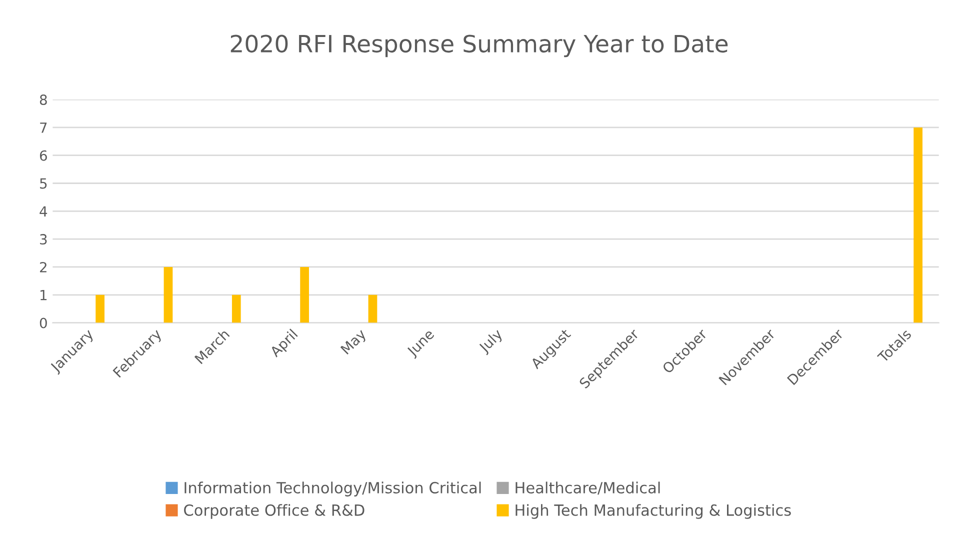 The image size is (958, 538). Describe the element at coordinates (43, 239) in the screenshot. I see `y-tick-label: 3` at that location.